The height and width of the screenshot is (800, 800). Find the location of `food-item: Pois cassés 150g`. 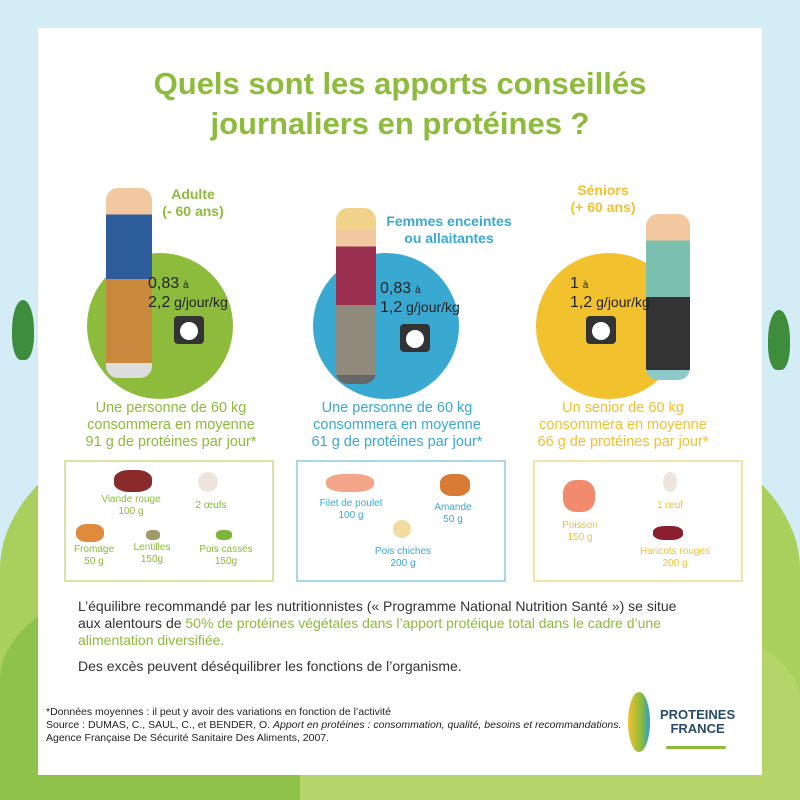

food-item: Pois cassés 150g is located at coordinates (226, 555).